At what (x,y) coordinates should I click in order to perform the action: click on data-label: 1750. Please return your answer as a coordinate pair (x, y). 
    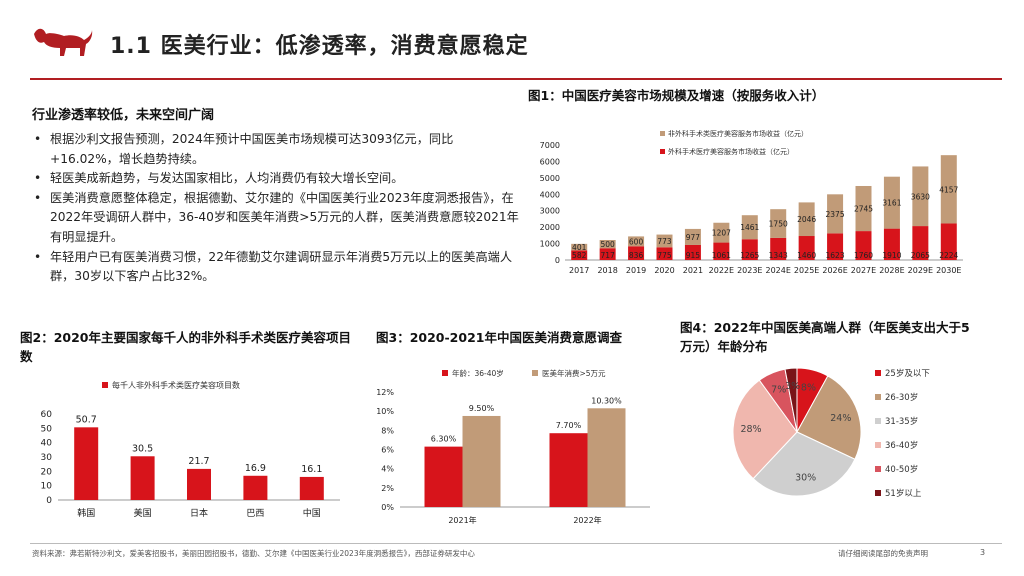
    Looking at the image, I should click on (778, 224).